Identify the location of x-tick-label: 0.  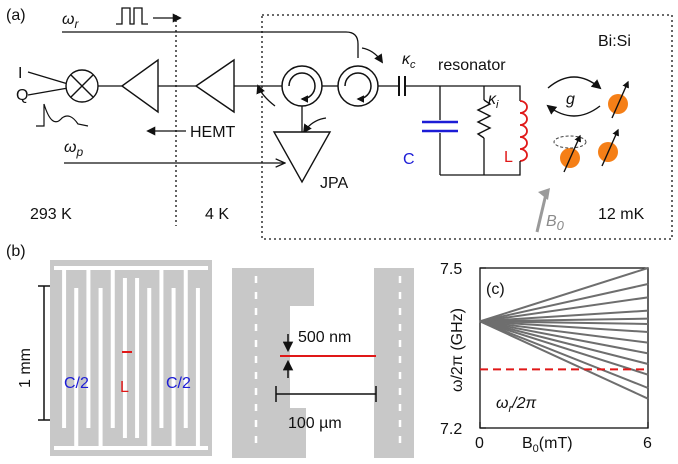
(479, 443).